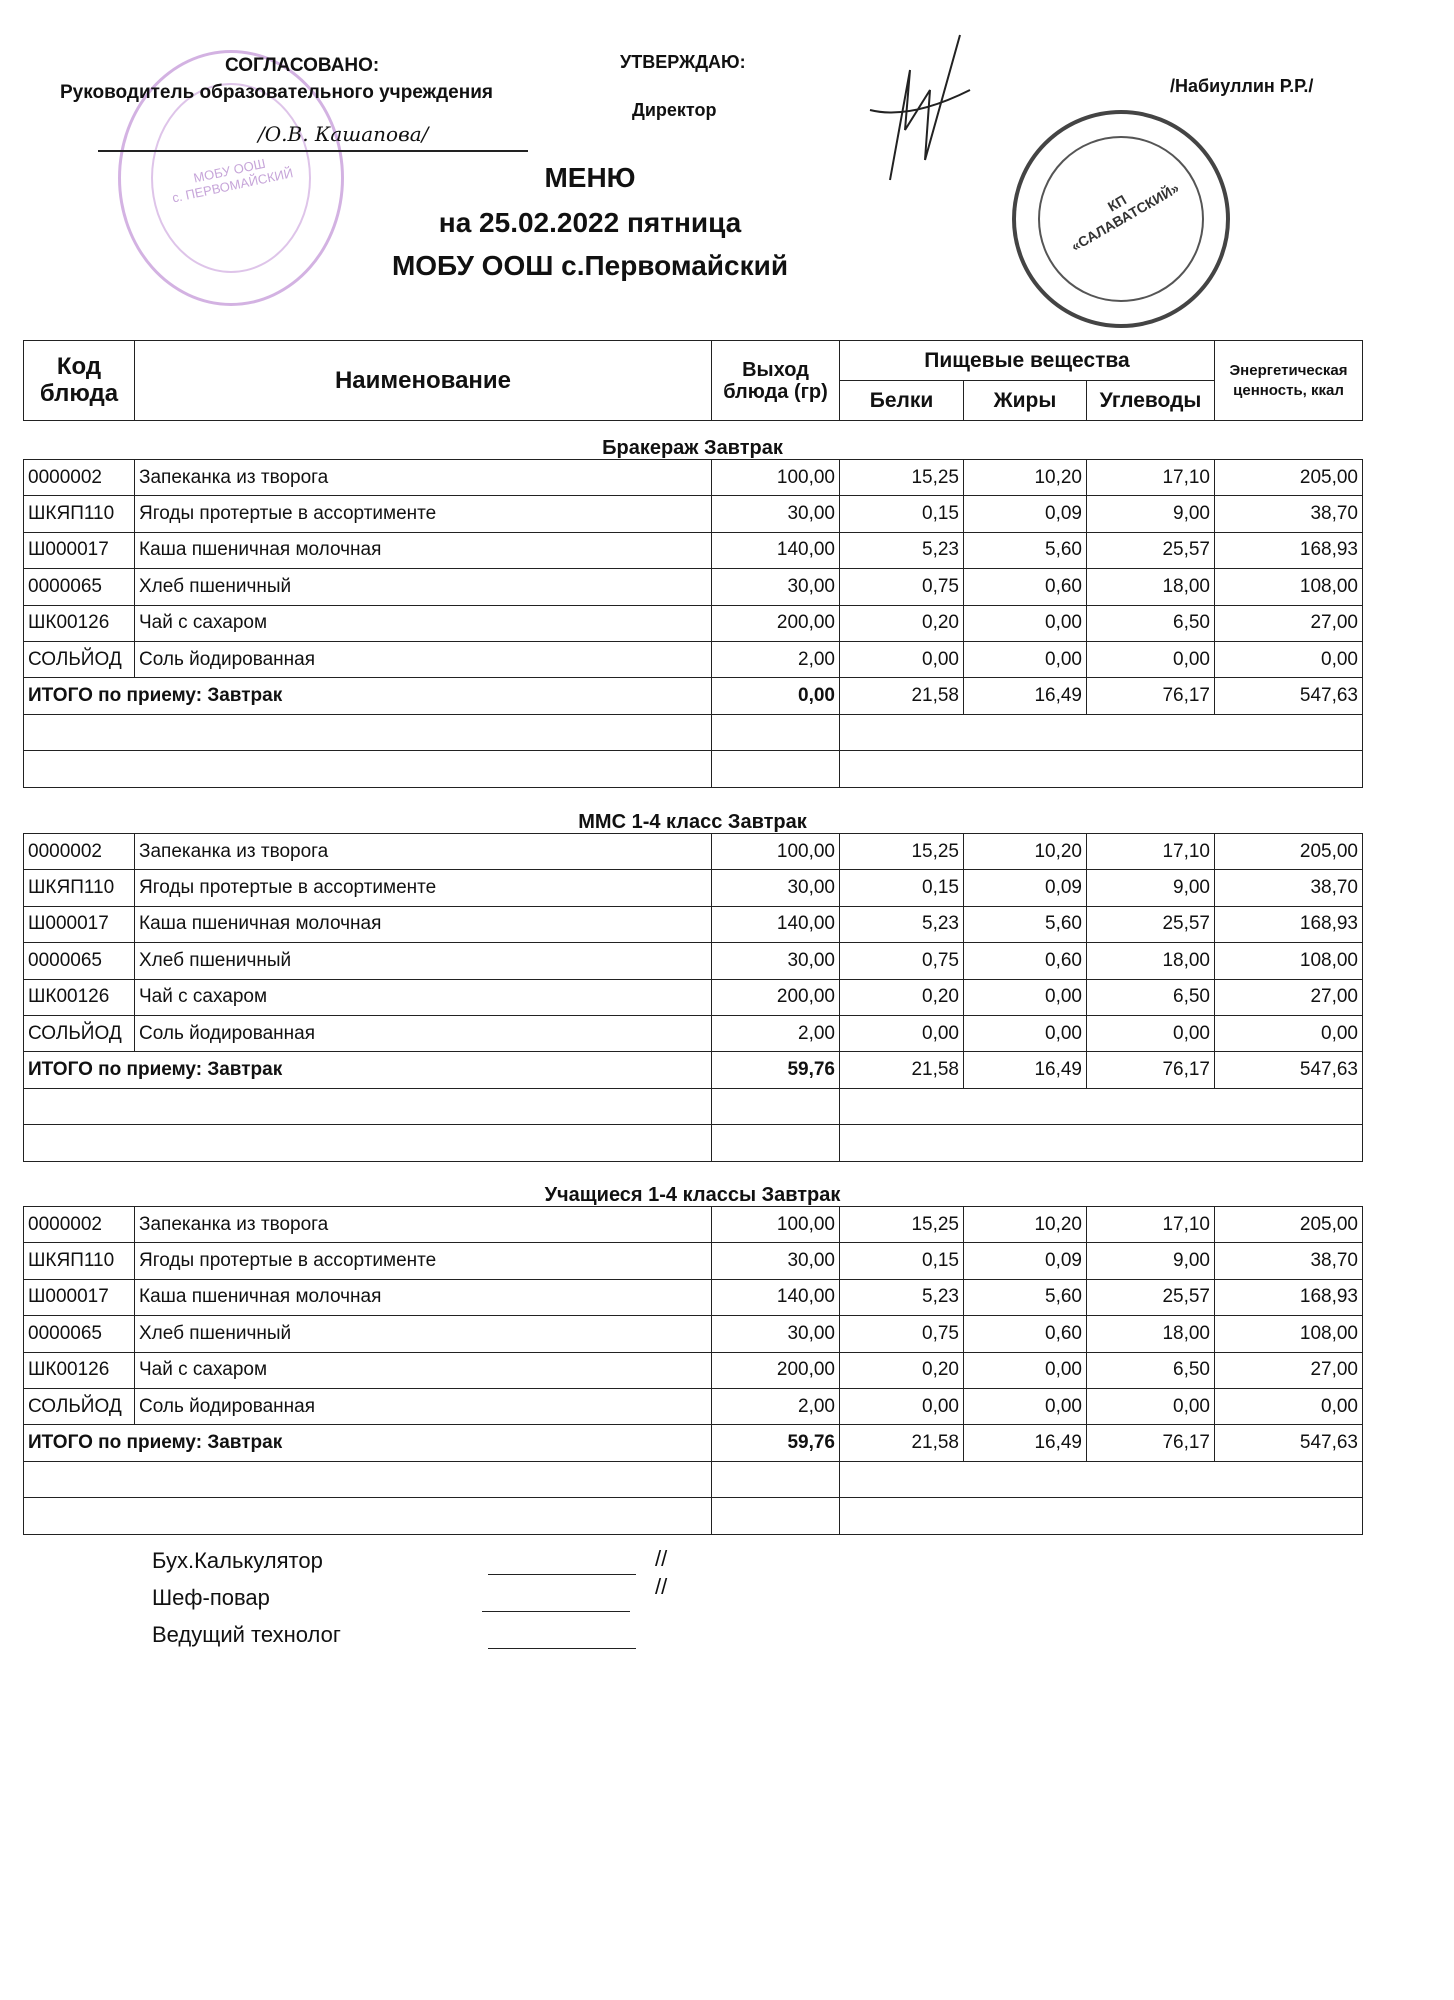 This screenshot has width=1454, height=2000. I want to click on cell-name: Хлеб пшеничный, so click(423, 1334).